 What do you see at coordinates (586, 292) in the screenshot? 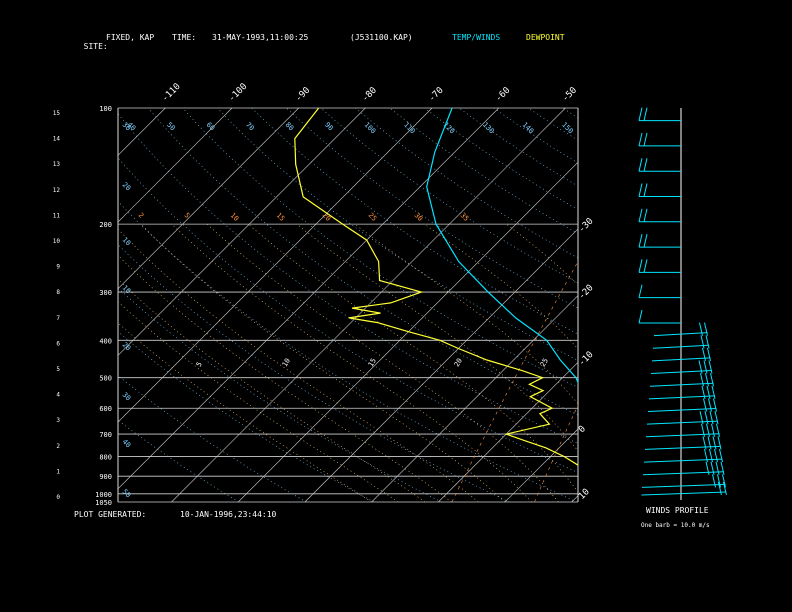
I see `isotherm-right-label: -20` at bounding box center [586, 292].